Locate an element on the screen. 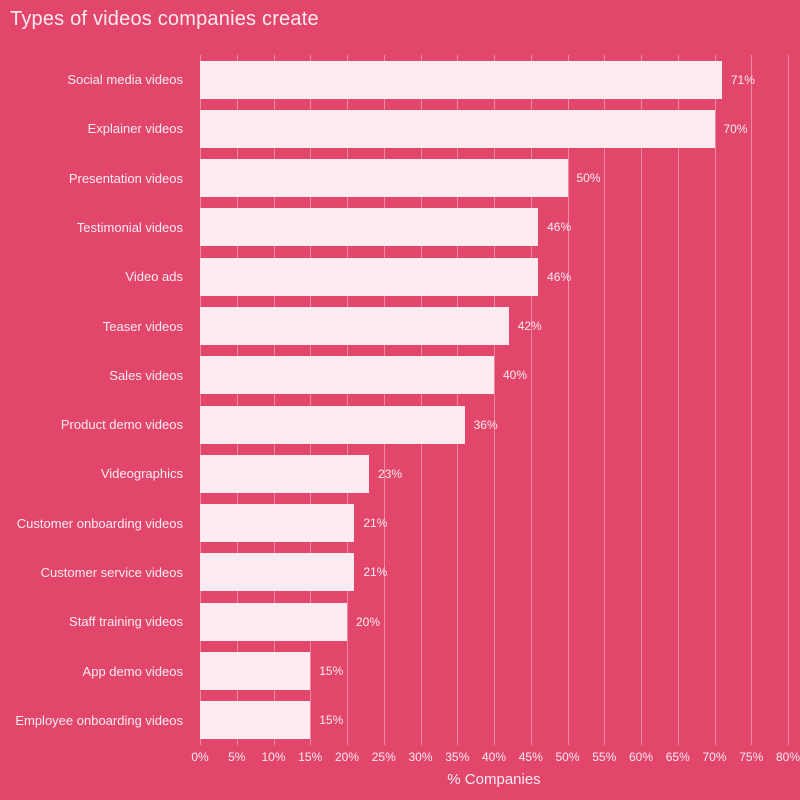 This screenshot has height=800, width=800. x-tick-label: 15% is located at coordinates (310, 757).